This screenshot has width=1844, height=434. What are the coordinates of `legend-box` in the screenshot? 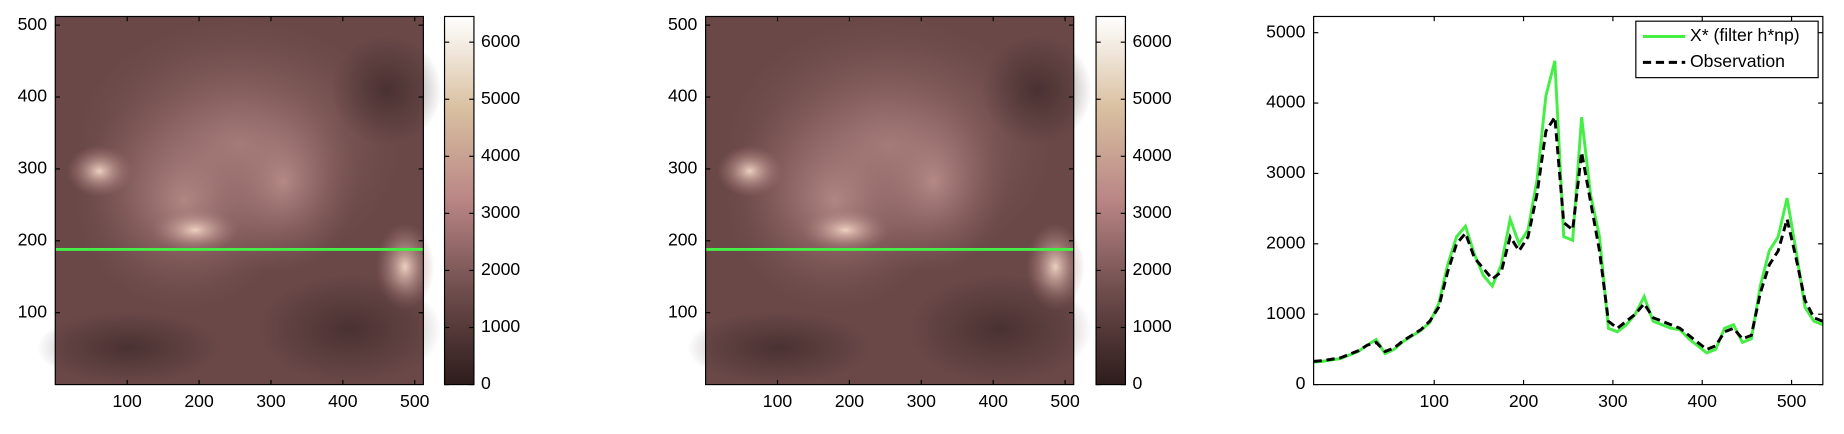 It's located at (1727, 49).